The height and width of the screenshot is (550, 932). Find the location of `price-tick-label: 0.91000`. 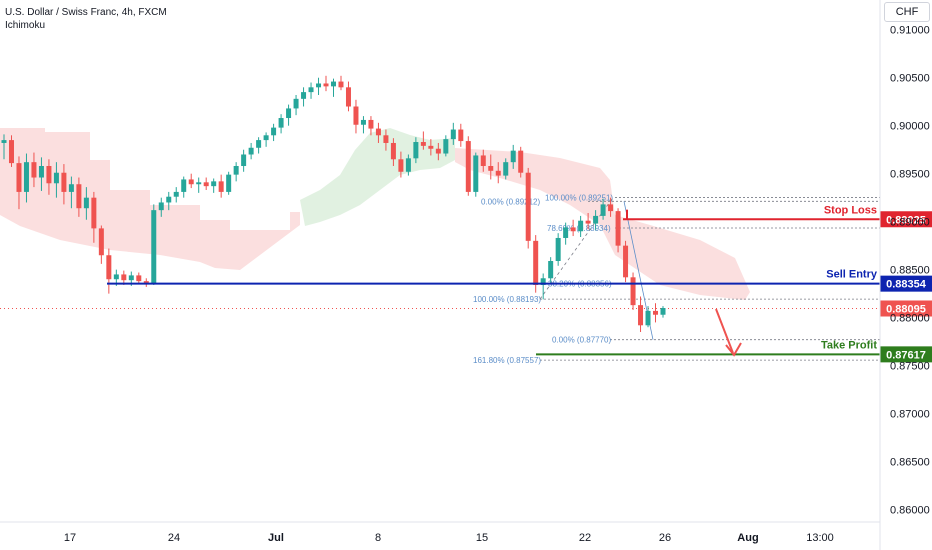

price-tick-label: 0.91000 is located at coordinates (910, 31).